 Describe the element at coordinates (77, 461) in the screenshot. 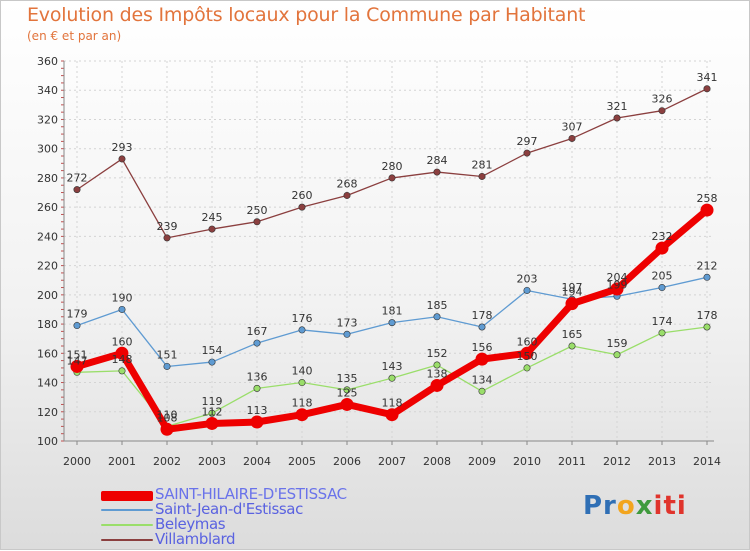

I see `x-tick-label-2000: 2000` at that location.